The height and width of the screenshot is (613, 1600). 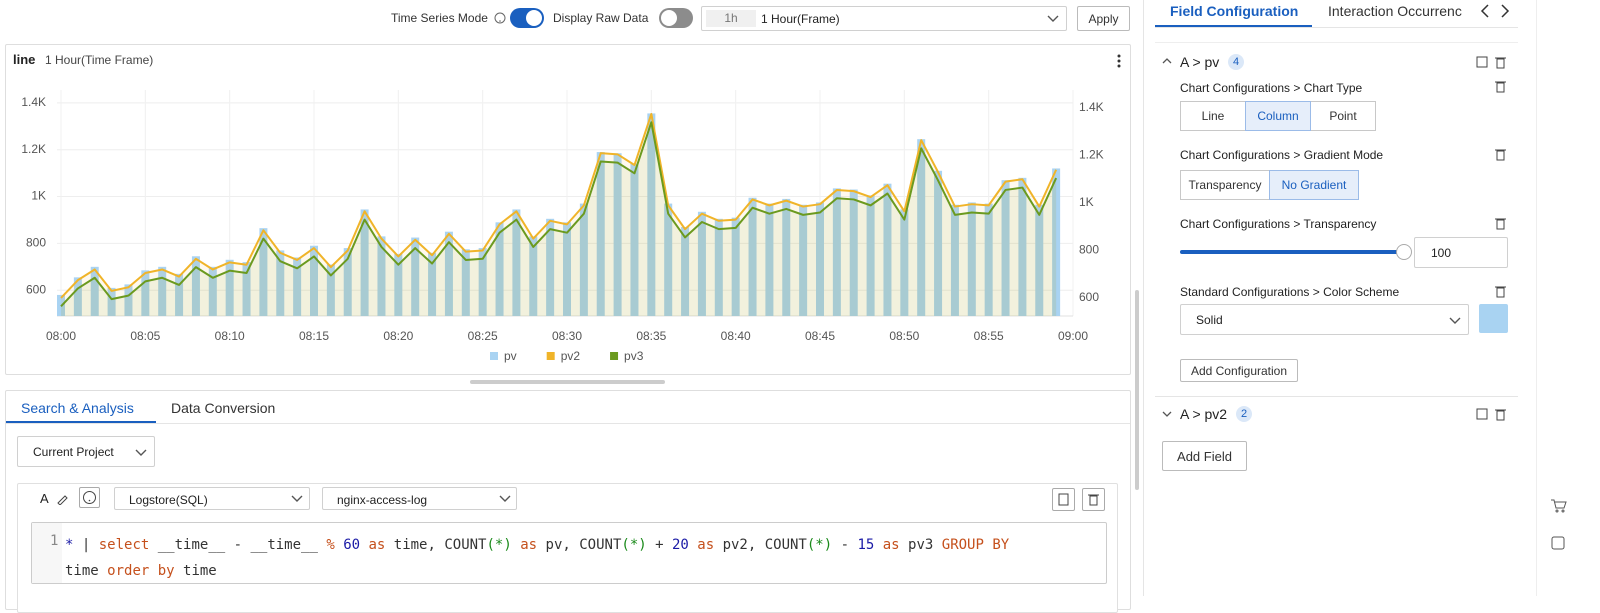 What do you see at coordinates (124, 545) in the screenshot?
I see `code-token: select` at bounding box center [124, 545].